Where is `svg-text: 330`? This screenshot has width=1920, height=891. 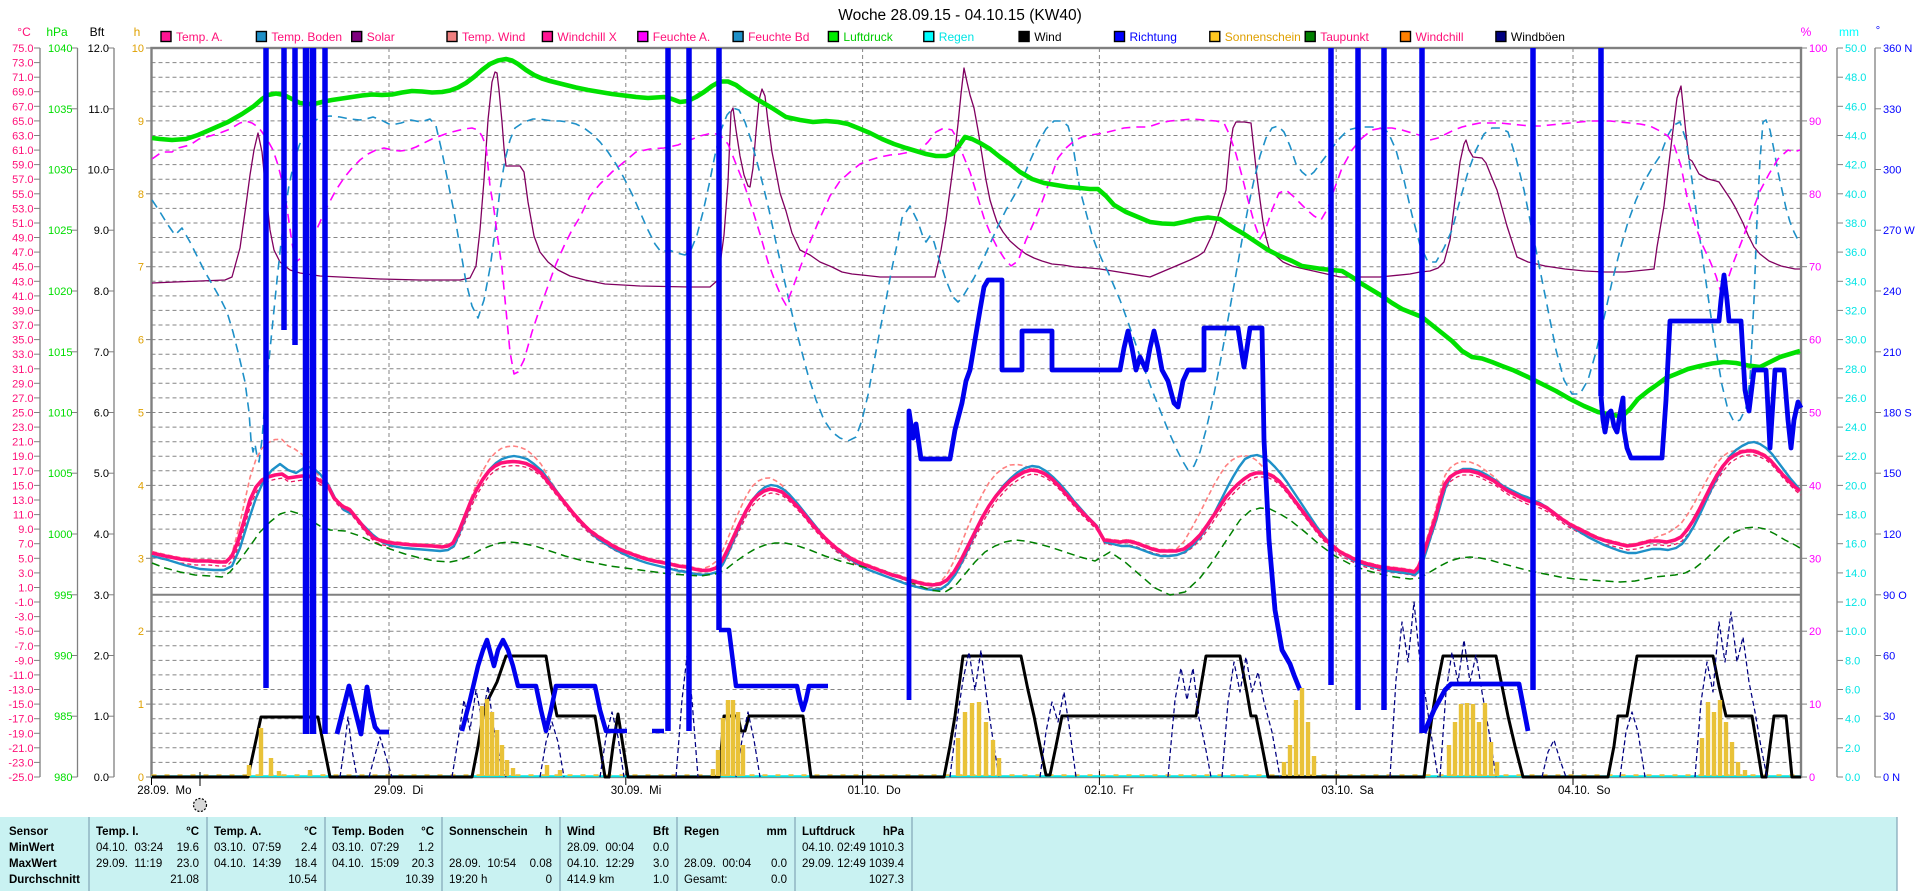 svg-text: 330 is located at coordinates (1892, 110).